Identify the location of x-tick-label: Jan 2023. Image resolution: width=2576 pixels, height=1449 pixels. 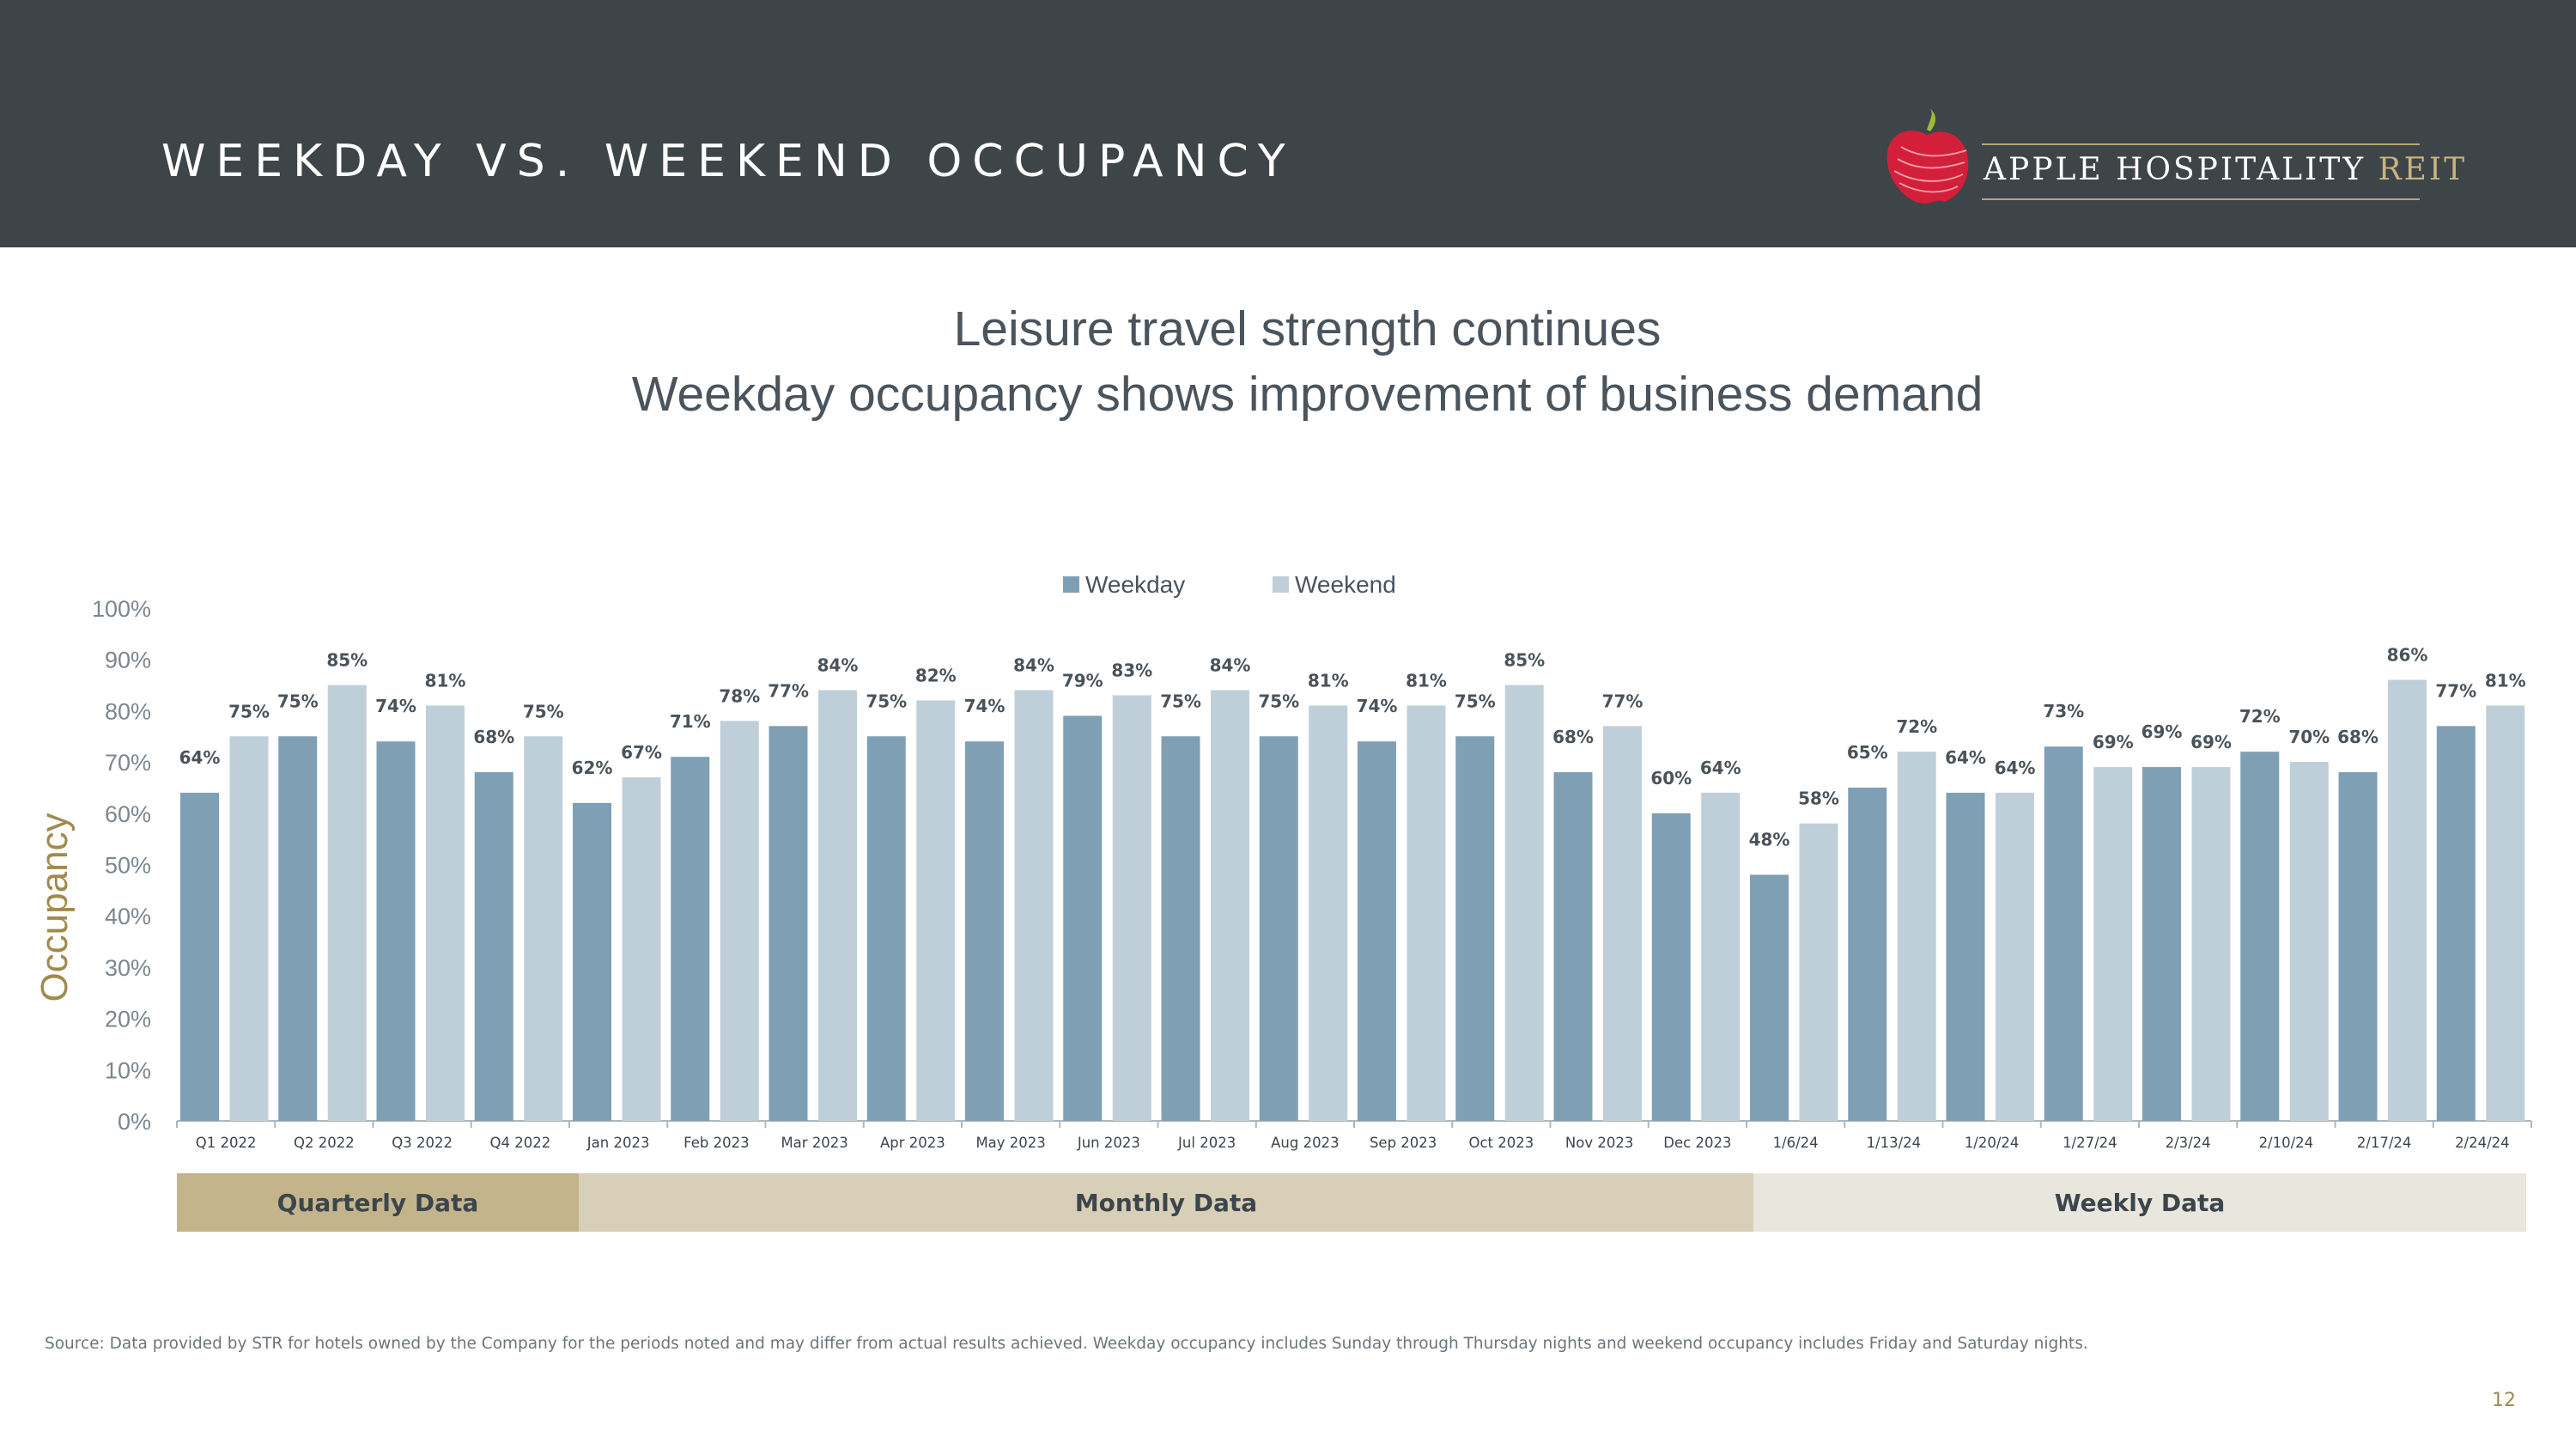
(618, 1143).